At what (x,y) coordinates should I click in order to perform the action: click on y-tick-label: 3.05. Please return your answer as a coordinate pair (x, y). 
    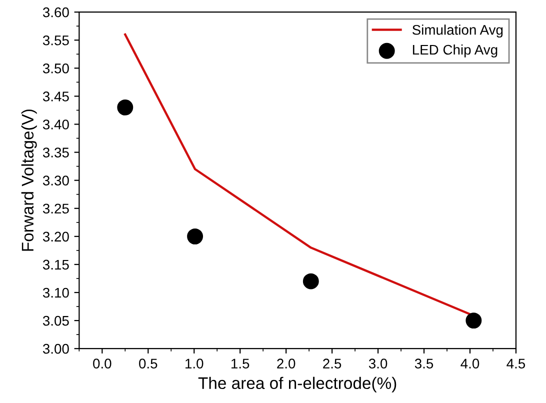
    Looking at the image, I should click on (55, 321).